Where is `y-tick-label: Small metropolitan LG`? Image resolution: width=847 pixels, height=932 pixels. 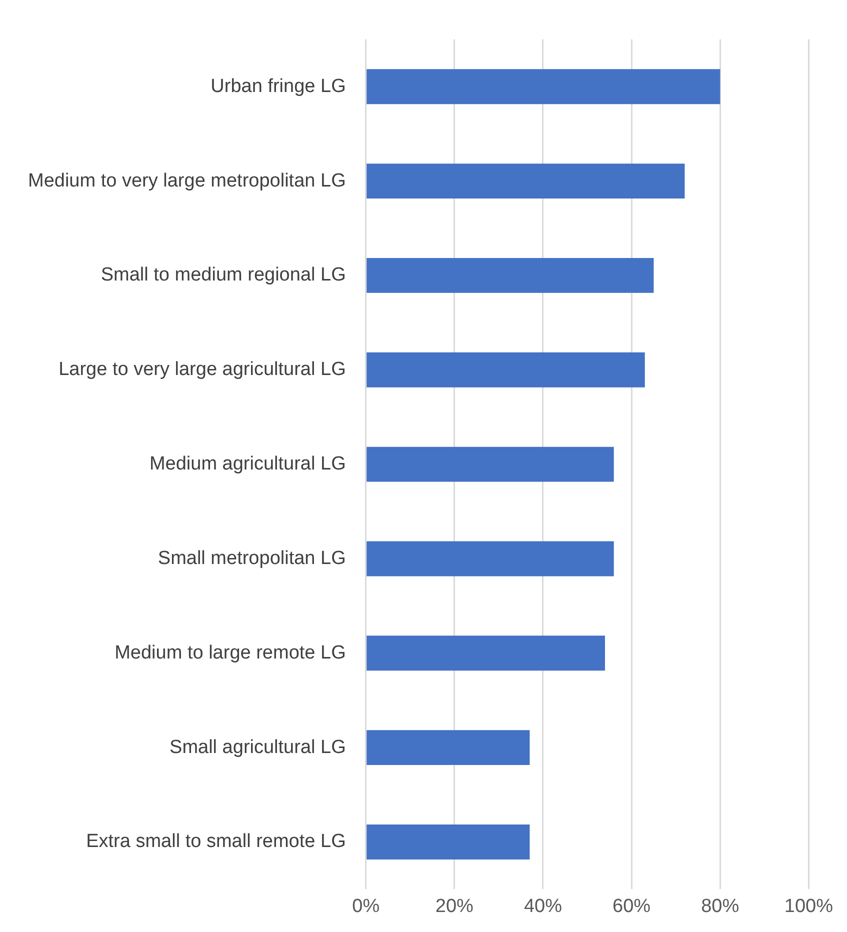 y-tick-label: Small metropolitan LG is located at coordinates (252, 558).